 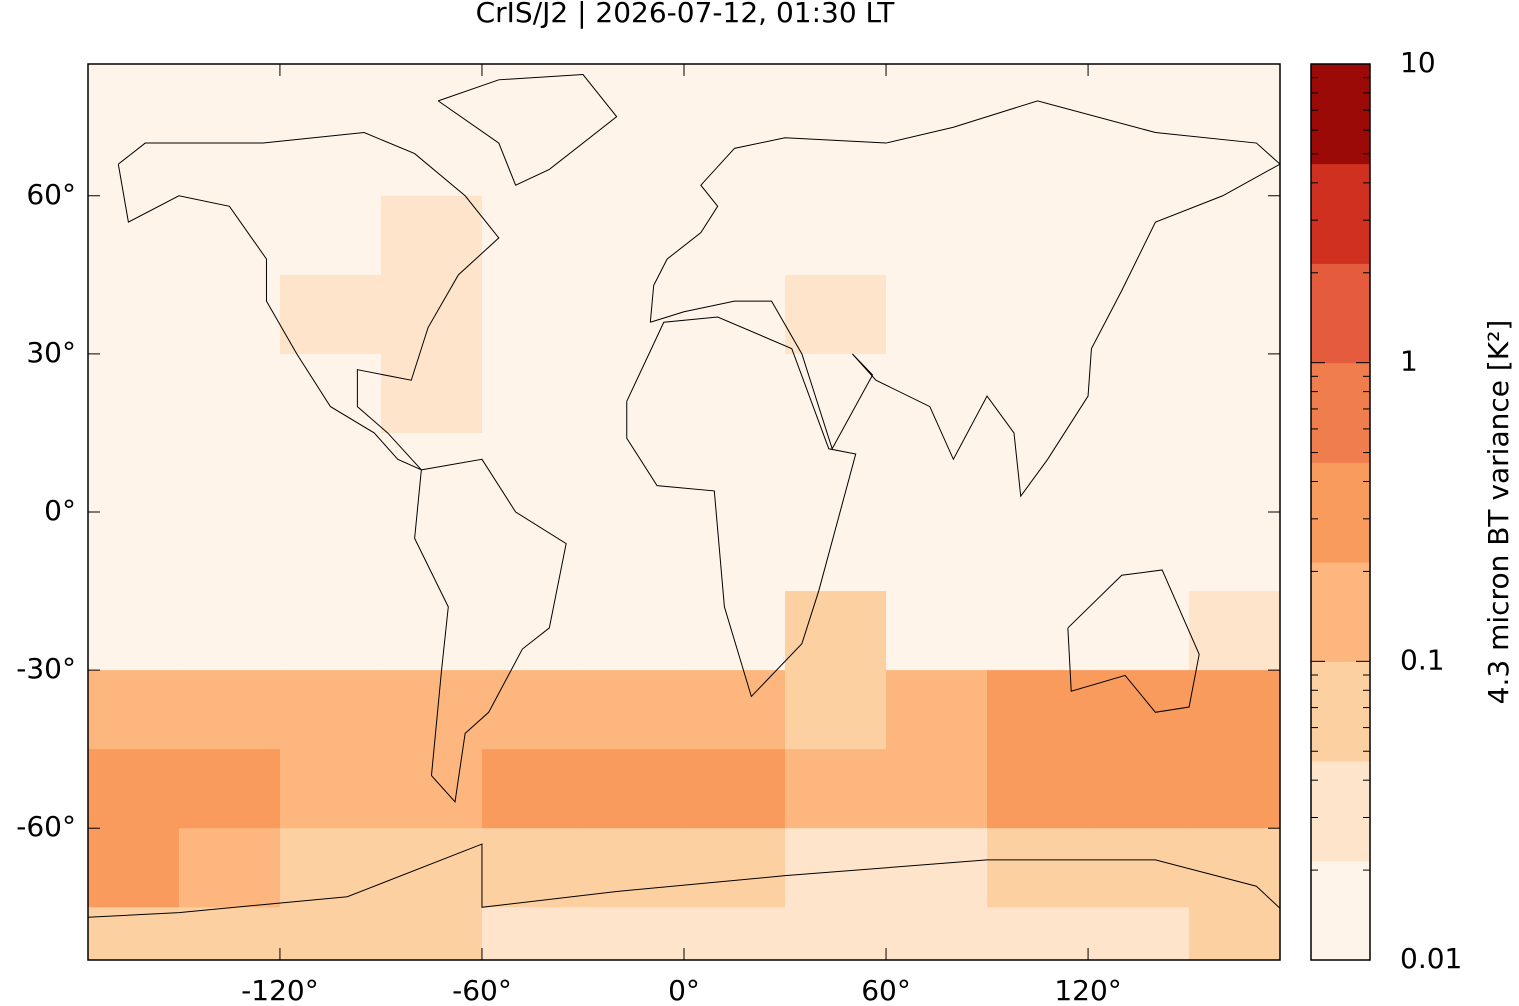 What do you see at coordinates (1386, 510) in the screenshot?
I see `colorbar: 0.01 0.1 1 10` at bounding box center [1386, 510].